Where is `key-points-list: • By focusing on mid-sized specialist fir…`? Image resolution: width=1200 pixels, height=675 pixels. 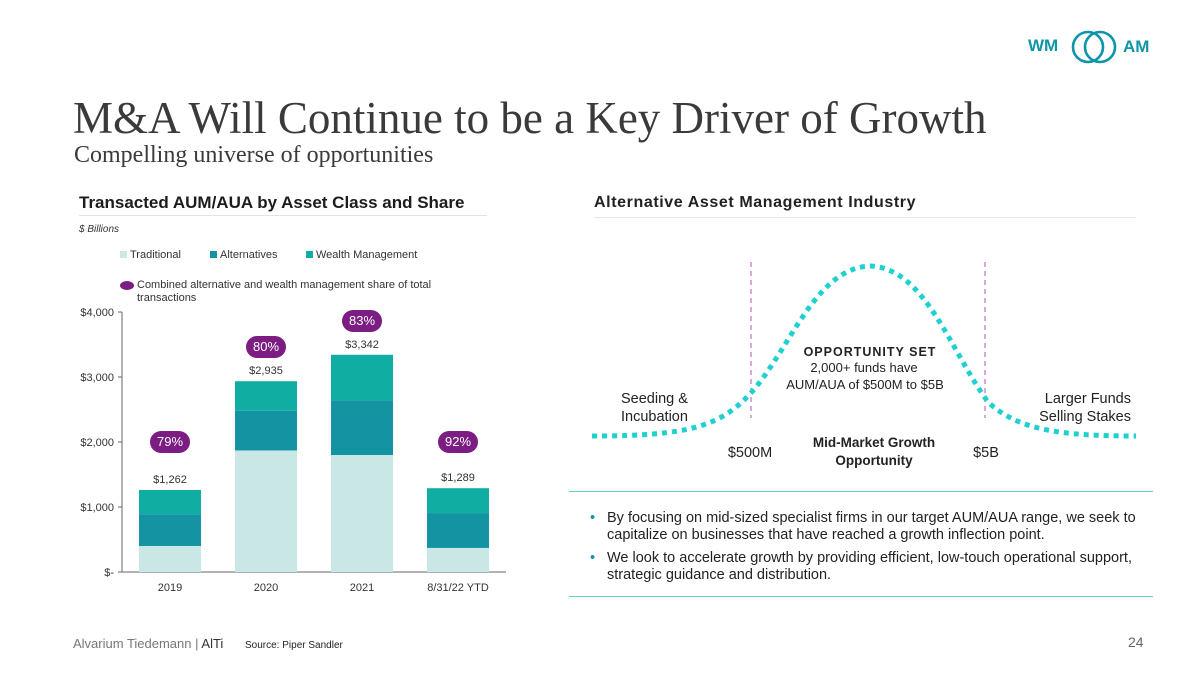
key-points-list: • By focusing on mid-sized specialist fir… is located at coordinates (870, 550).